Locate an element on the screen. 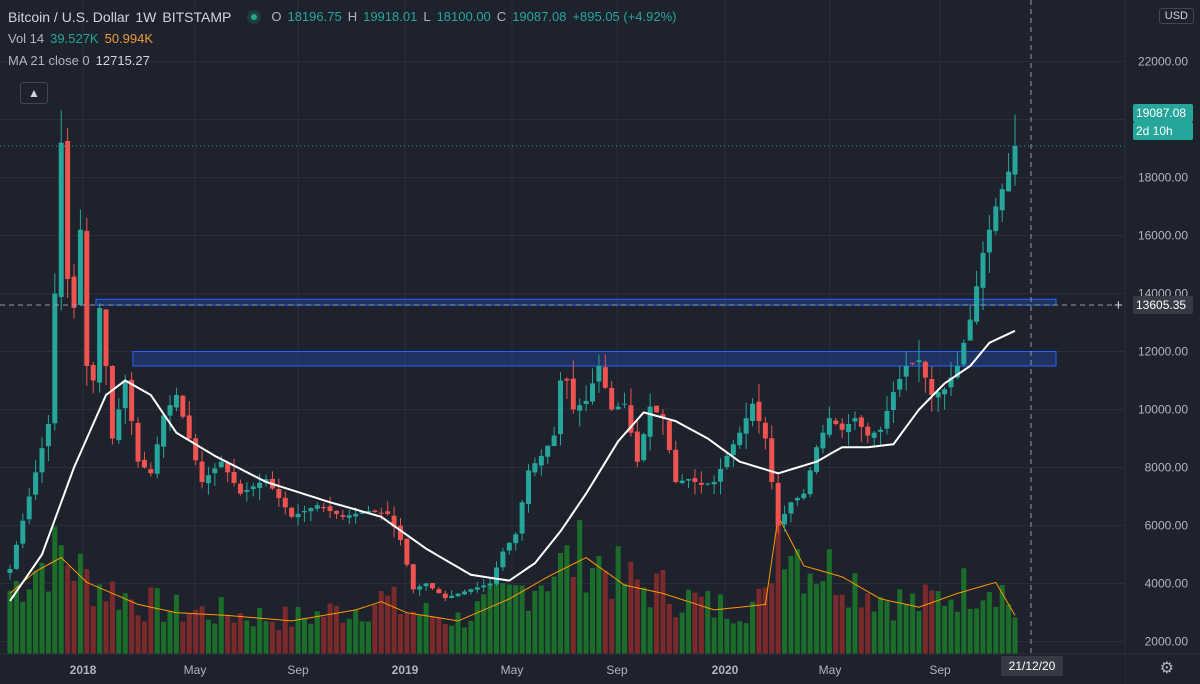 This screenshot has width=1200, height=684. x-tick-label: 2018 is located at coordinates (83, 670).